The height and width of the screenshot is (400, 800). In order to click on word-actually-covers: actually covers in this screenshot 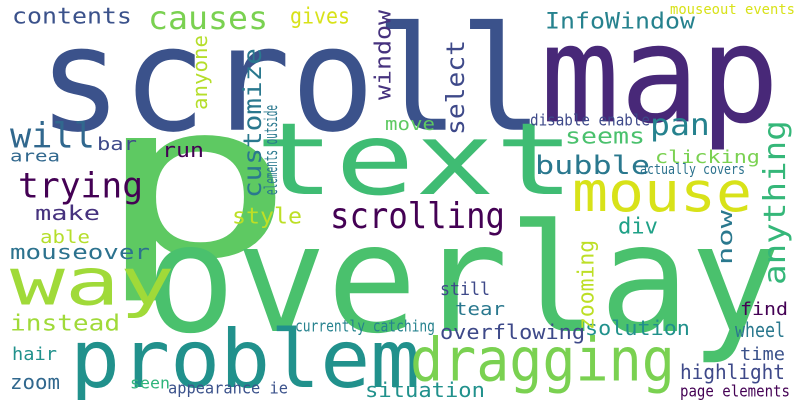, I will do `click(693, 169)`.